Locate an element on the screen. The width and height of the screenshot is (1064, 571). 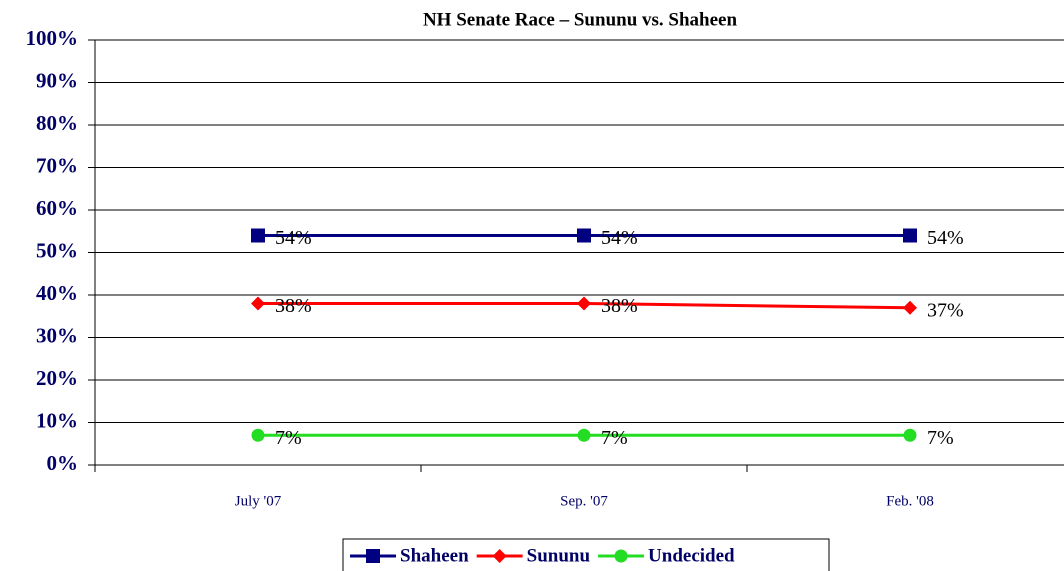
x-tick-label: Feb. '08 is located at coordinates (910, 501).